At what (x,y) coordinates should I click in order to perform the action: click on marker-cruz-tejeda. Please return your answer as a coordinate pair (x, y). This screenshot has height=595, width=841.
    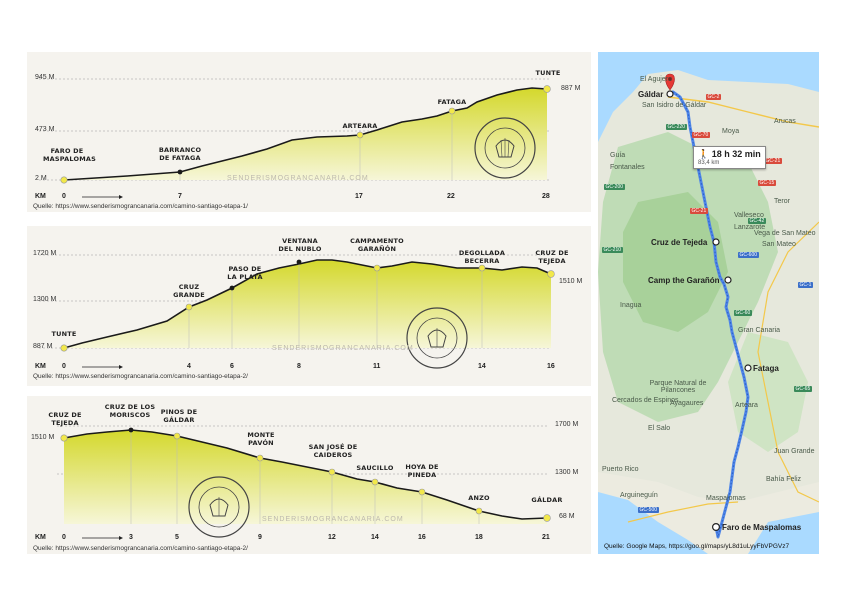
    Looking at the image, I should click on (64, 438).